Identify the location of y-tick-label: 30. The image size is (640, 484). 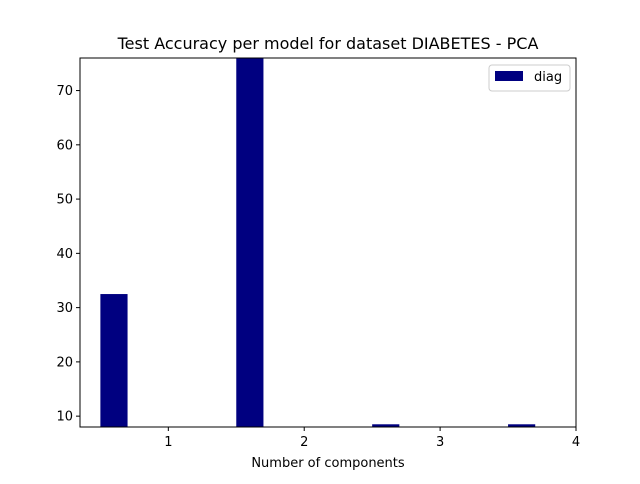
(64, 308).